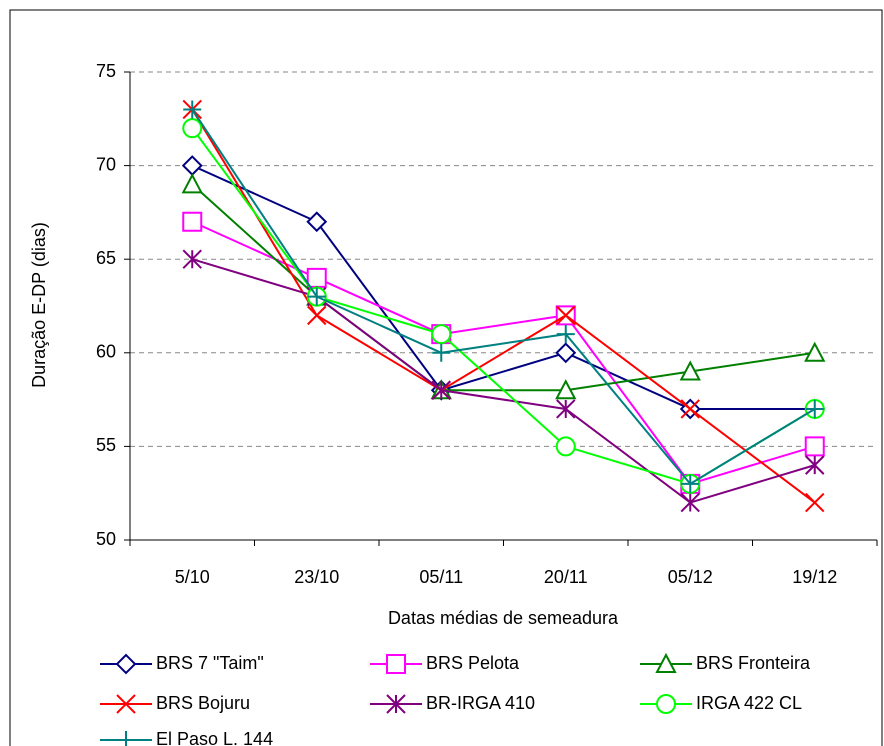  Describe the element at coordinates (106, 539) in the screenshot. I see `y-tick-label: 50` at that location.